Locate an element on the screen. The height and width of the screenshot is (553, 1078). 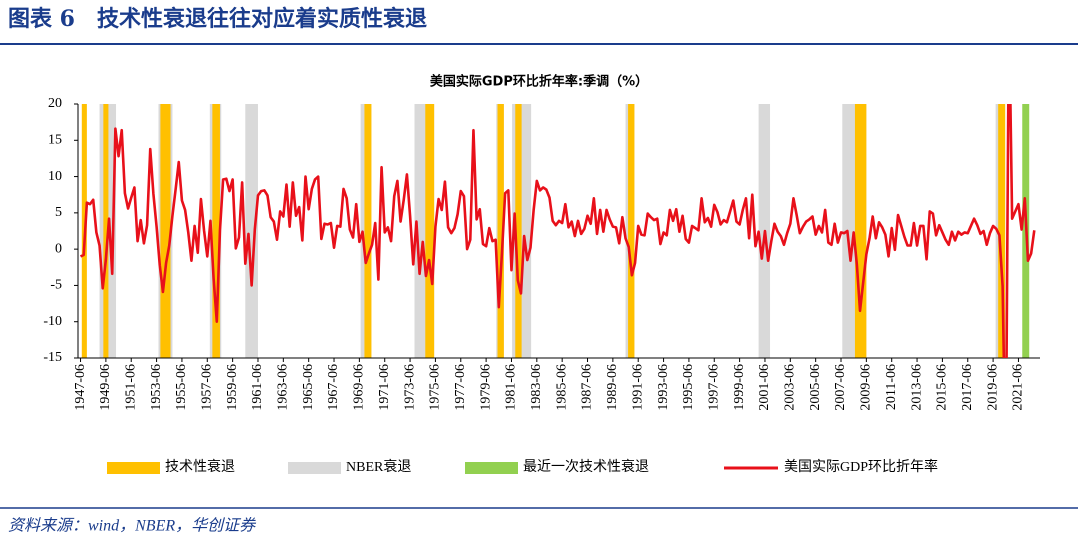
x-tick-label: 1997-06 is located at coordinates (713, 387).